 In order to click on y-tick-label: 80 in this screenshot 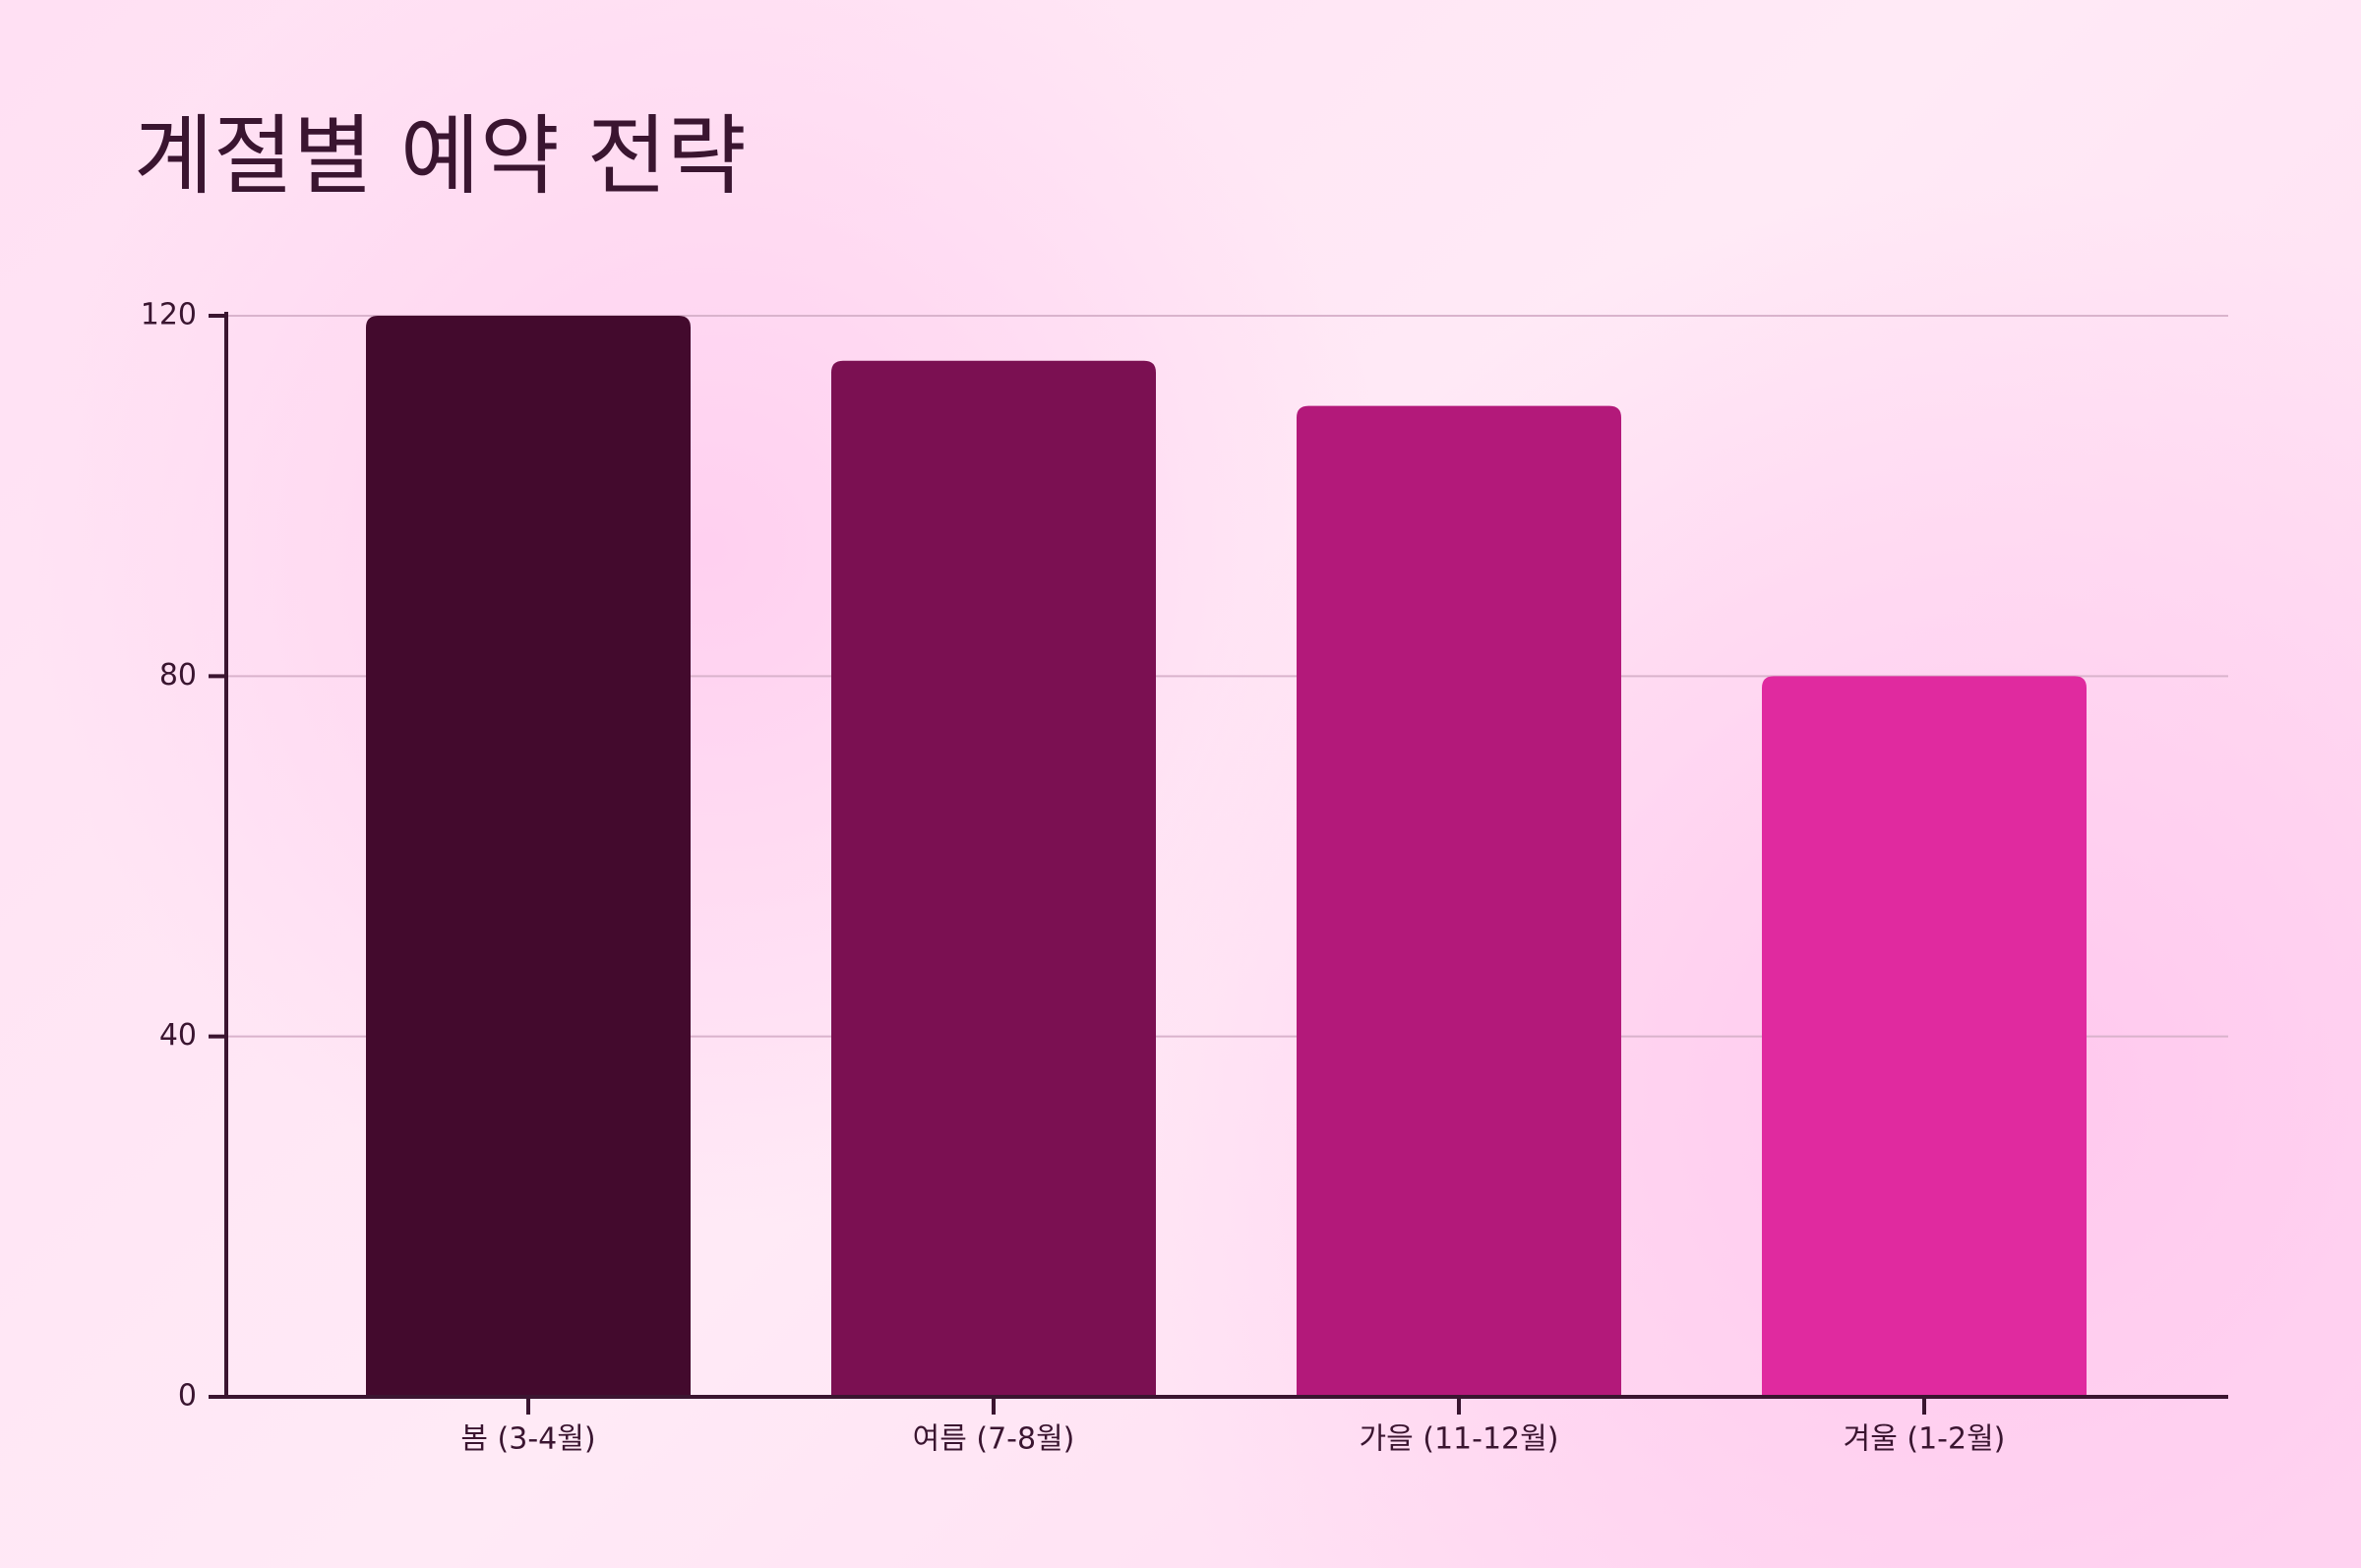, I will do `click(178, 675)`.